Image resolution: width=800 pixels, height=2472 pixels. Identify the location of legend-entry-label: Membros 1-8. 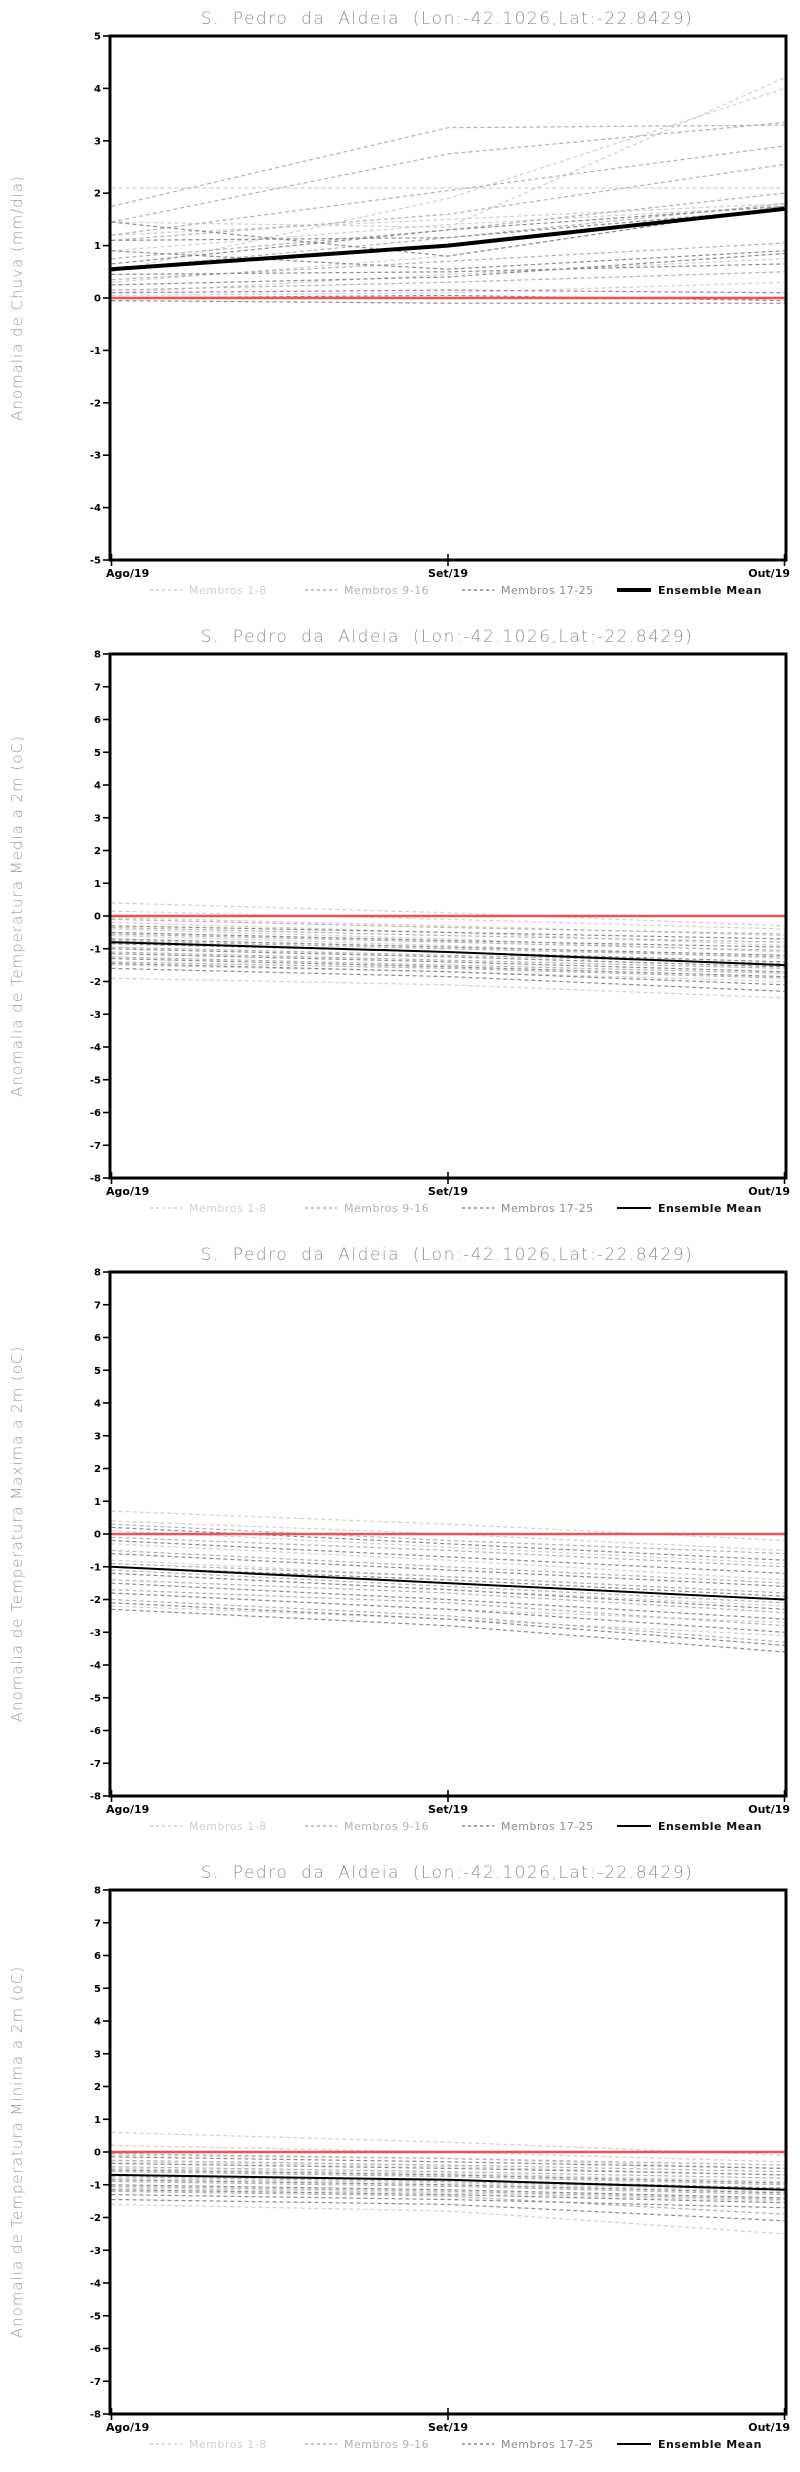
(228, 1208).